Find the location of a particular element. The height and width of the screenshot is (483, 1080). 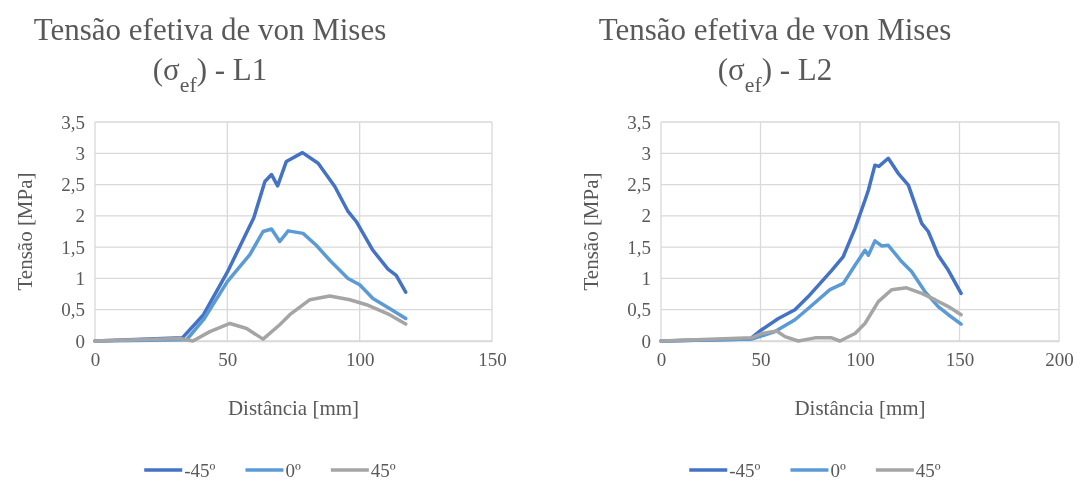

x-tick-label: 200 is located at coordinates (1059, 360).